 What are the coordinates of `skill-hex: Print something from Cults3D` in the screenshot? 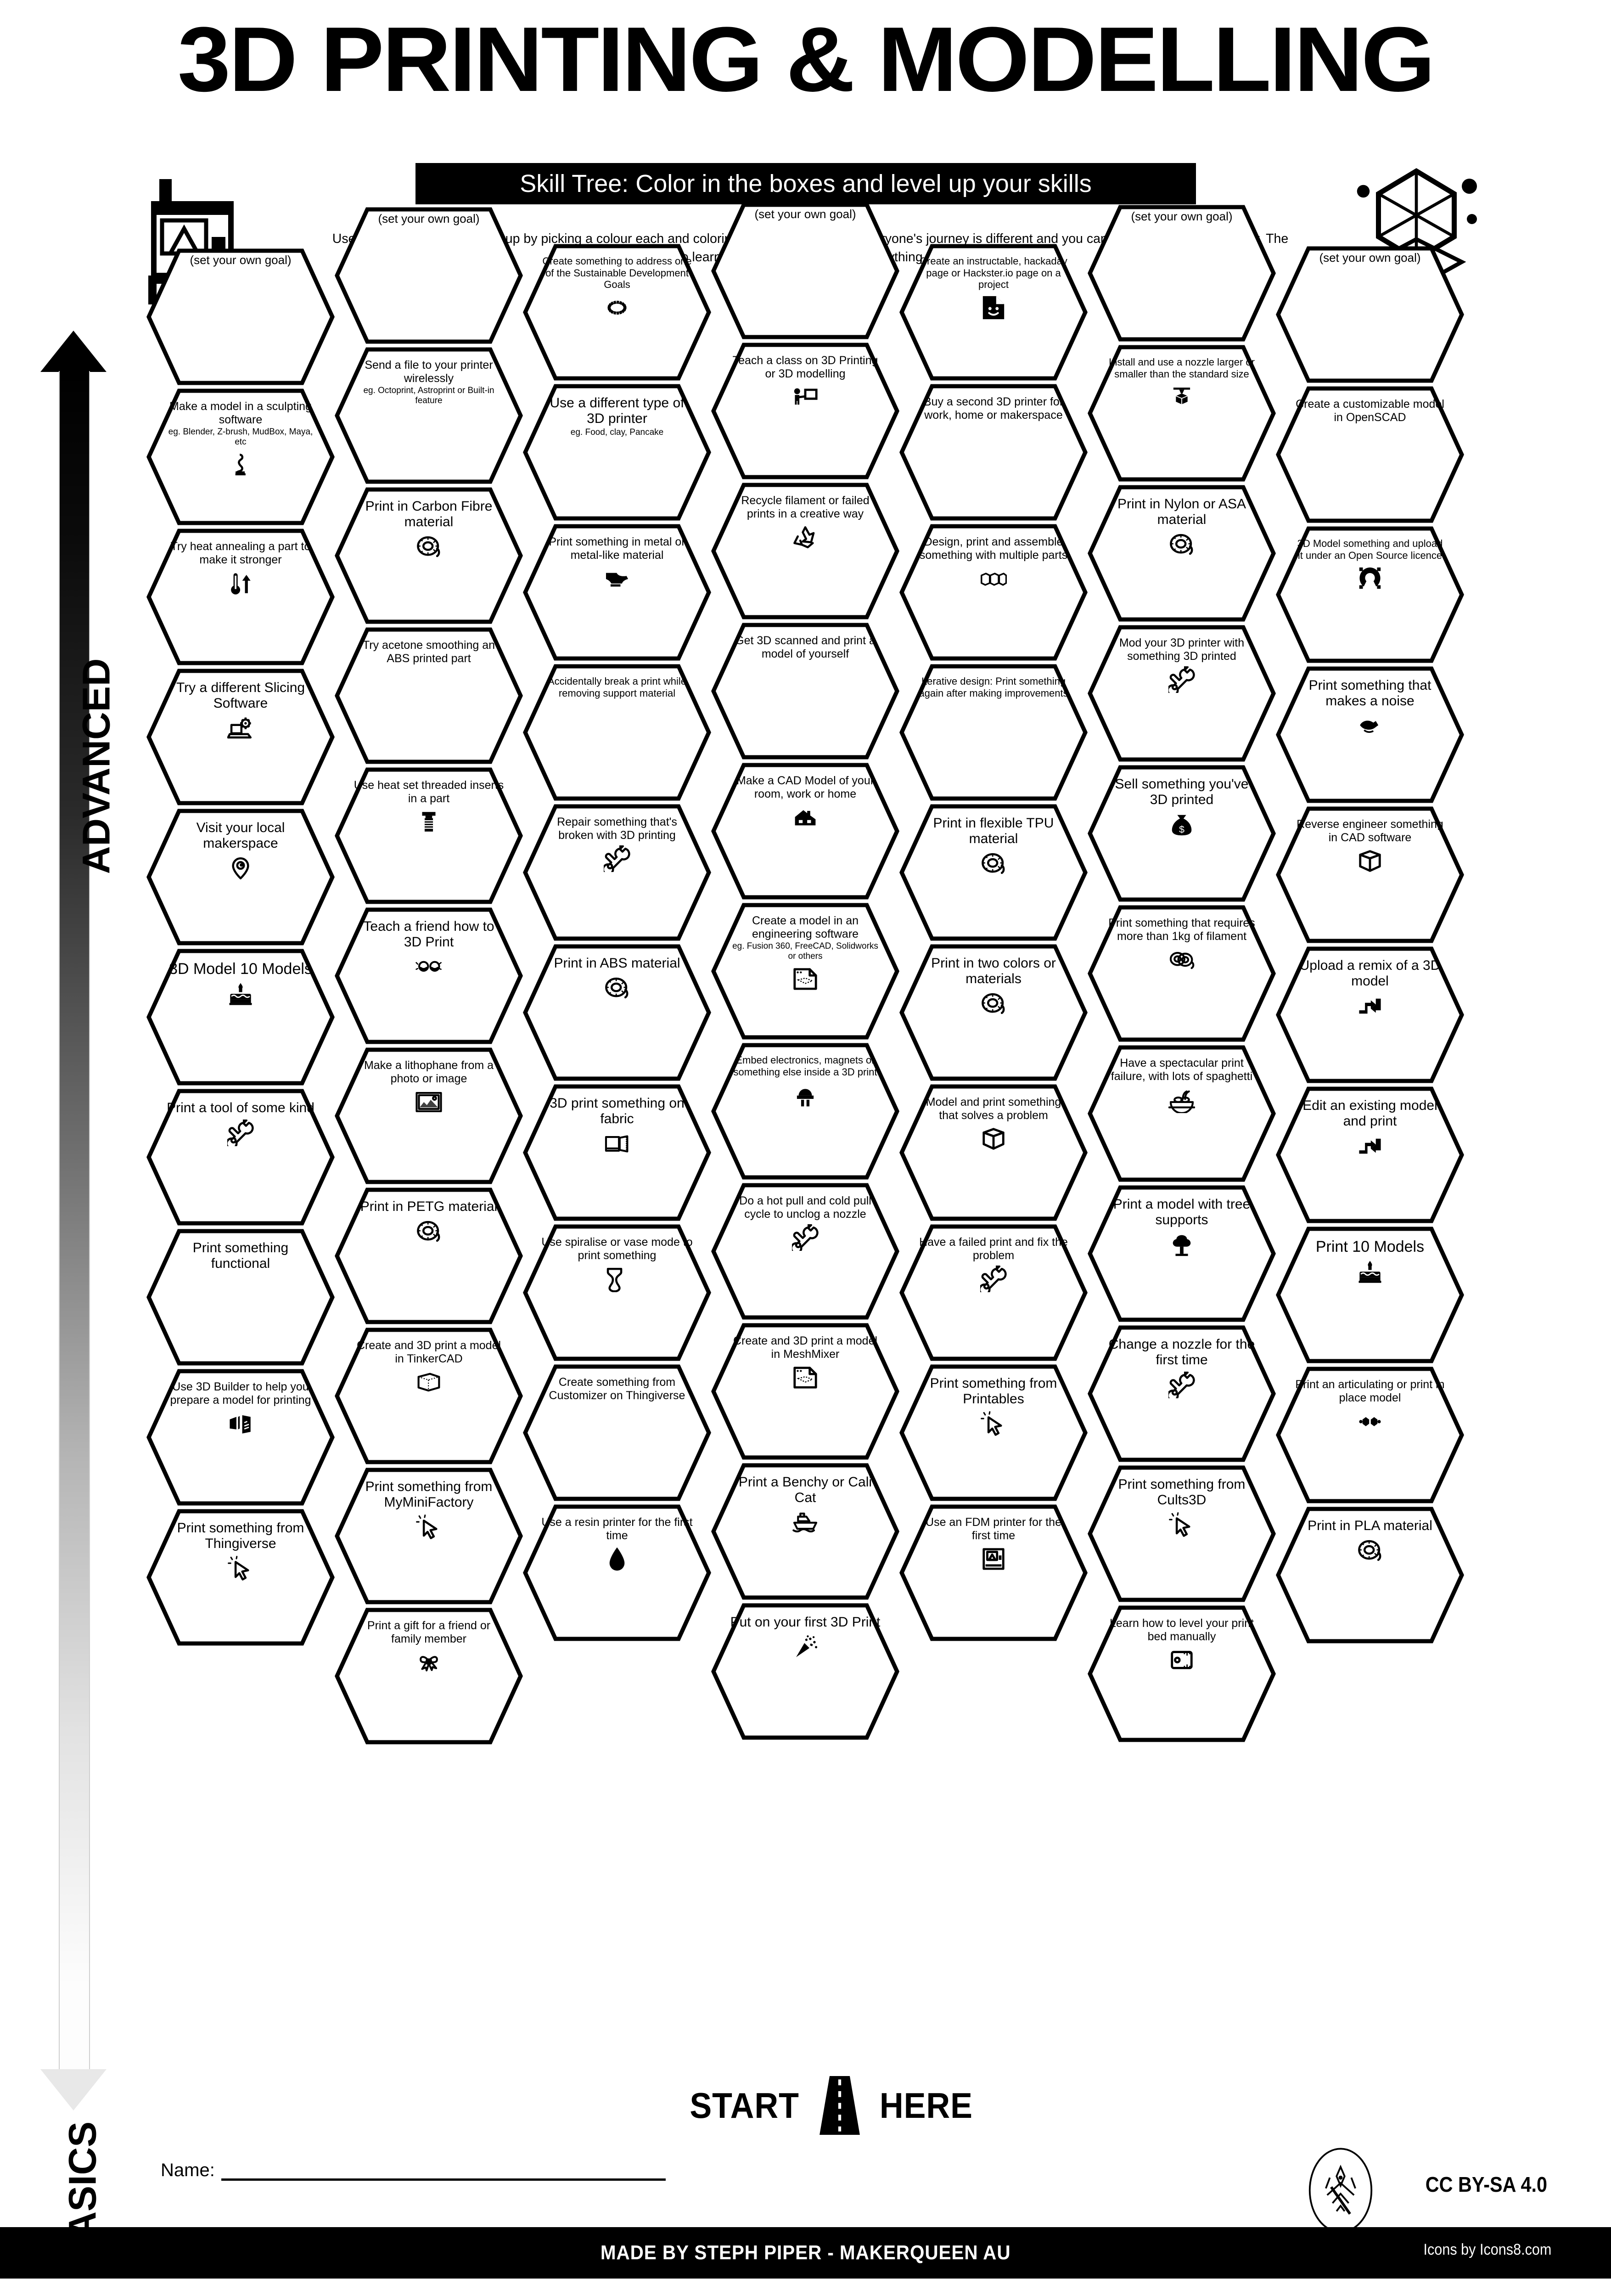 It's located at (1181, 1534).